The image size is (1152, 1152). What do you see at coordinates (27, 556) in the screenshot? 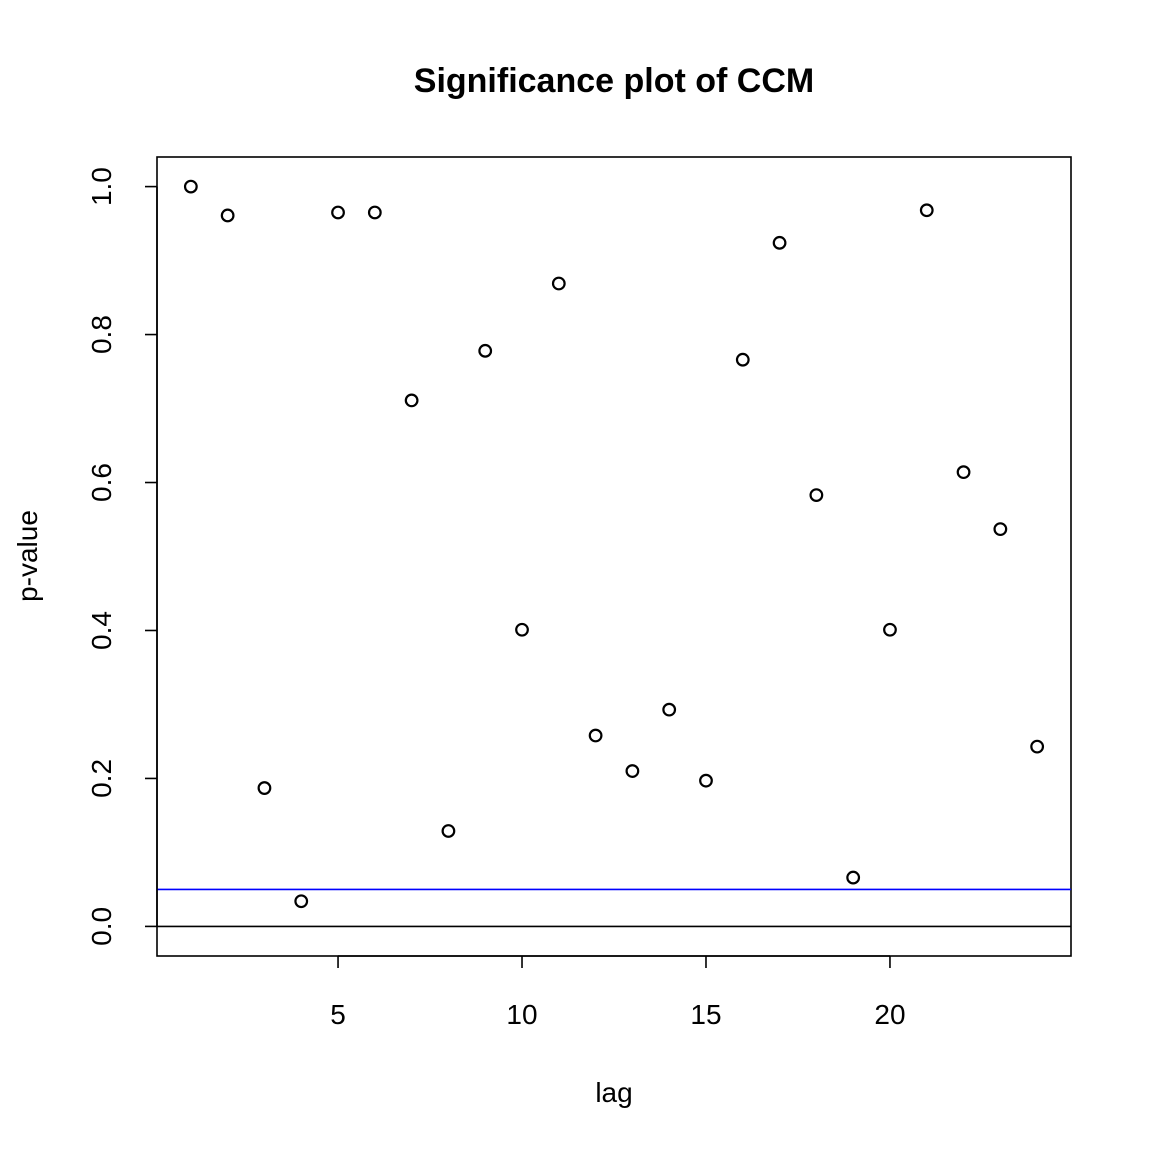
I see `y-axis-label: p-value` at bounding box center [27, 556].